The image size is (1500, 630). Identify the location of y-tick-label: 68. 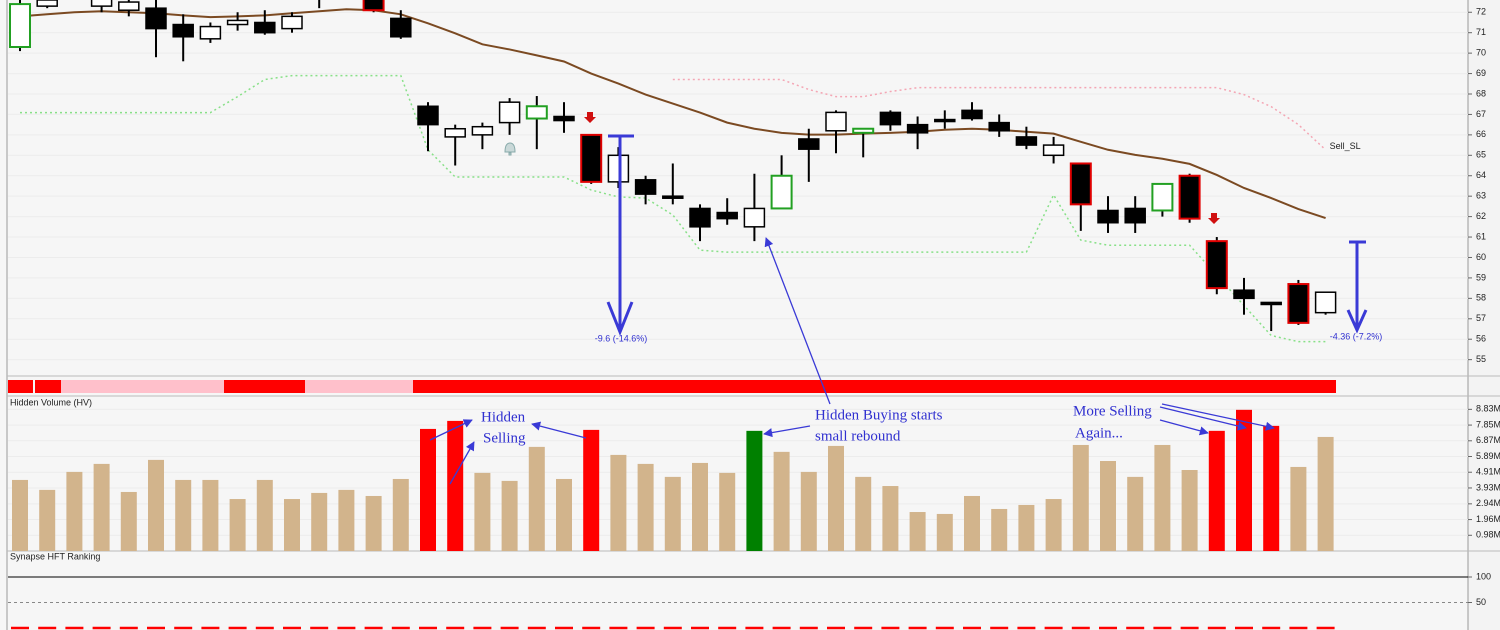
(1481, 93).